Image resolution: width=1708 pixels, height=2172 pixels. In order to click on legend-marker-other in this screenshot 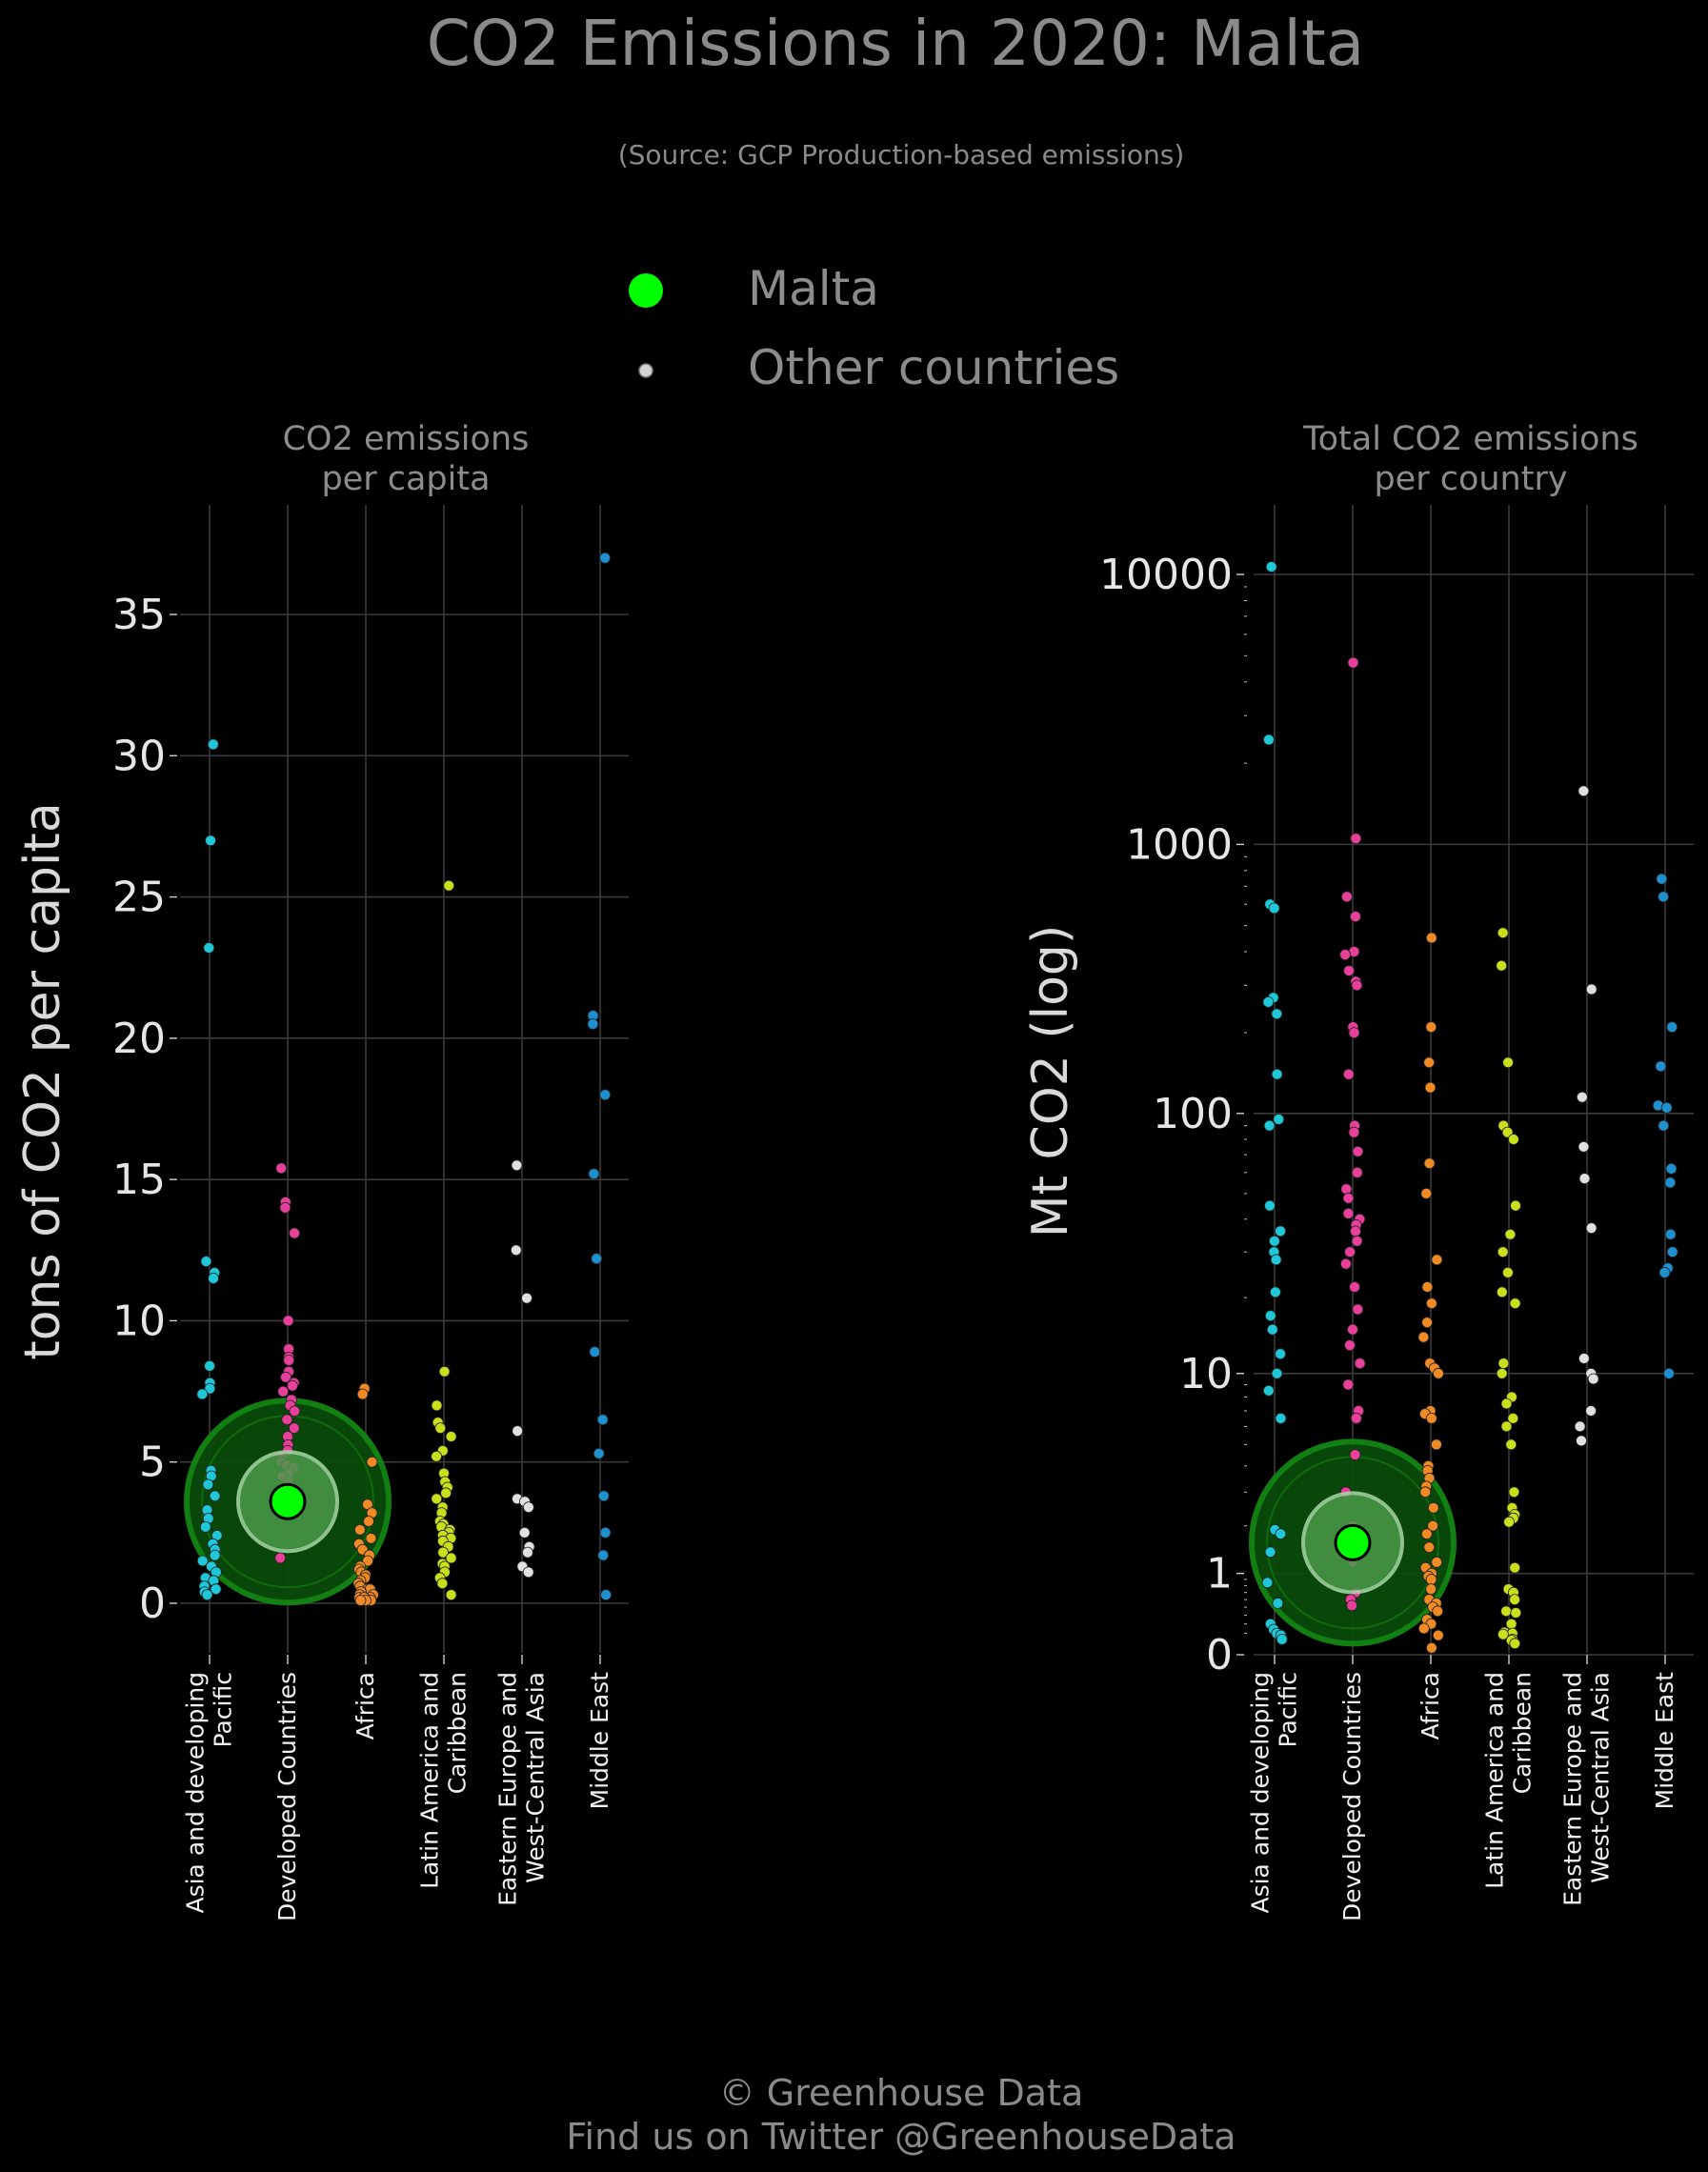, I will do `click(646, 370)`.